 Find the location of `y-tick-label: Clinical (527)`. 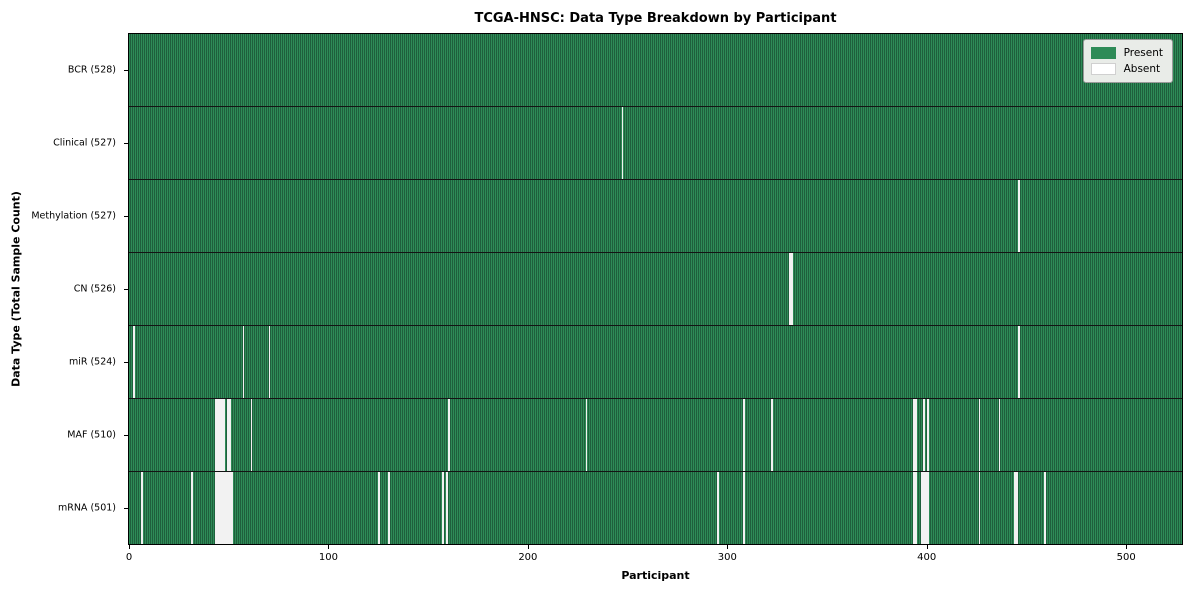

y-tick-label: Clinical (527) is located at coordinates (84, 143).